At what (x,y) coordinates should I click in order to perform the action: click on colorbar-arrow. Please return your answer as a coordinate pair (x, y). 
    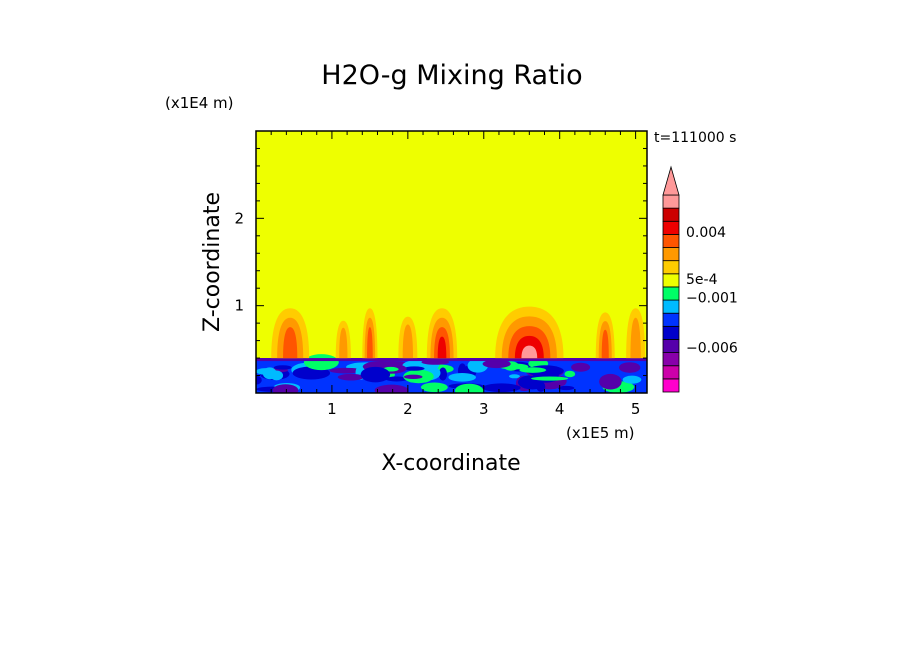
    Looking at the image, I should click on (671, 180).